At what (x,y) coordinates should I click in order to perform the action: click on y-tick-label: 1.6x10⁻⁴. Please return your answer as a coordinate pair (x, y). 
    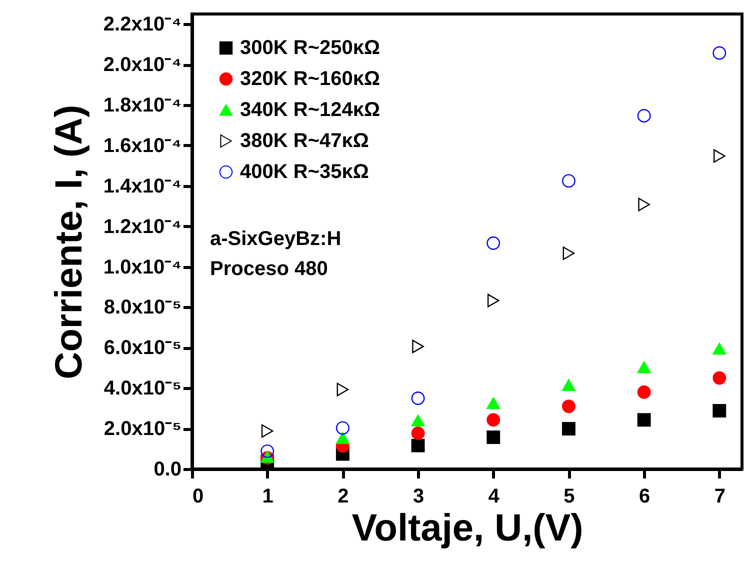
    Looking at the image, I should click on (142, 145).